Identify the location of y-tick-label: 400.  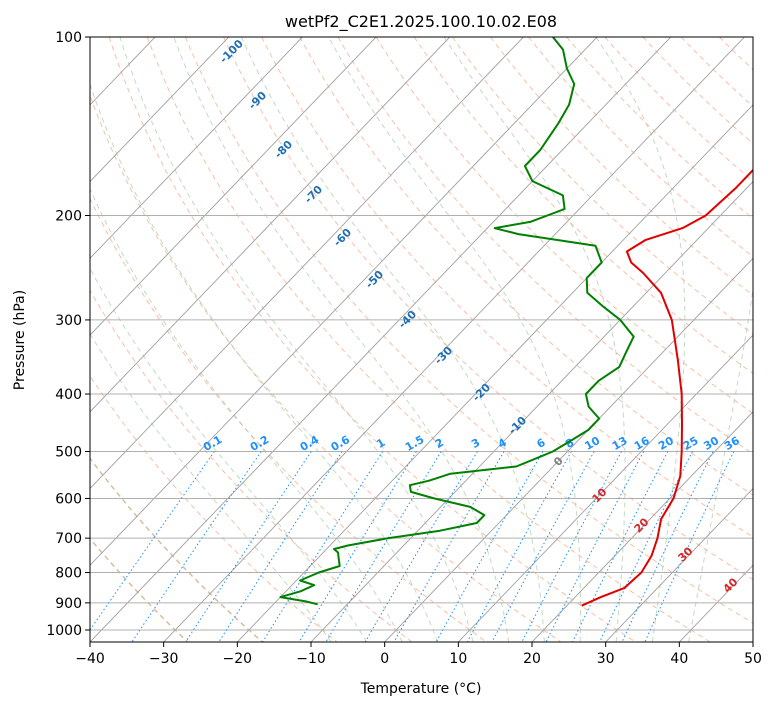
(68, 395).